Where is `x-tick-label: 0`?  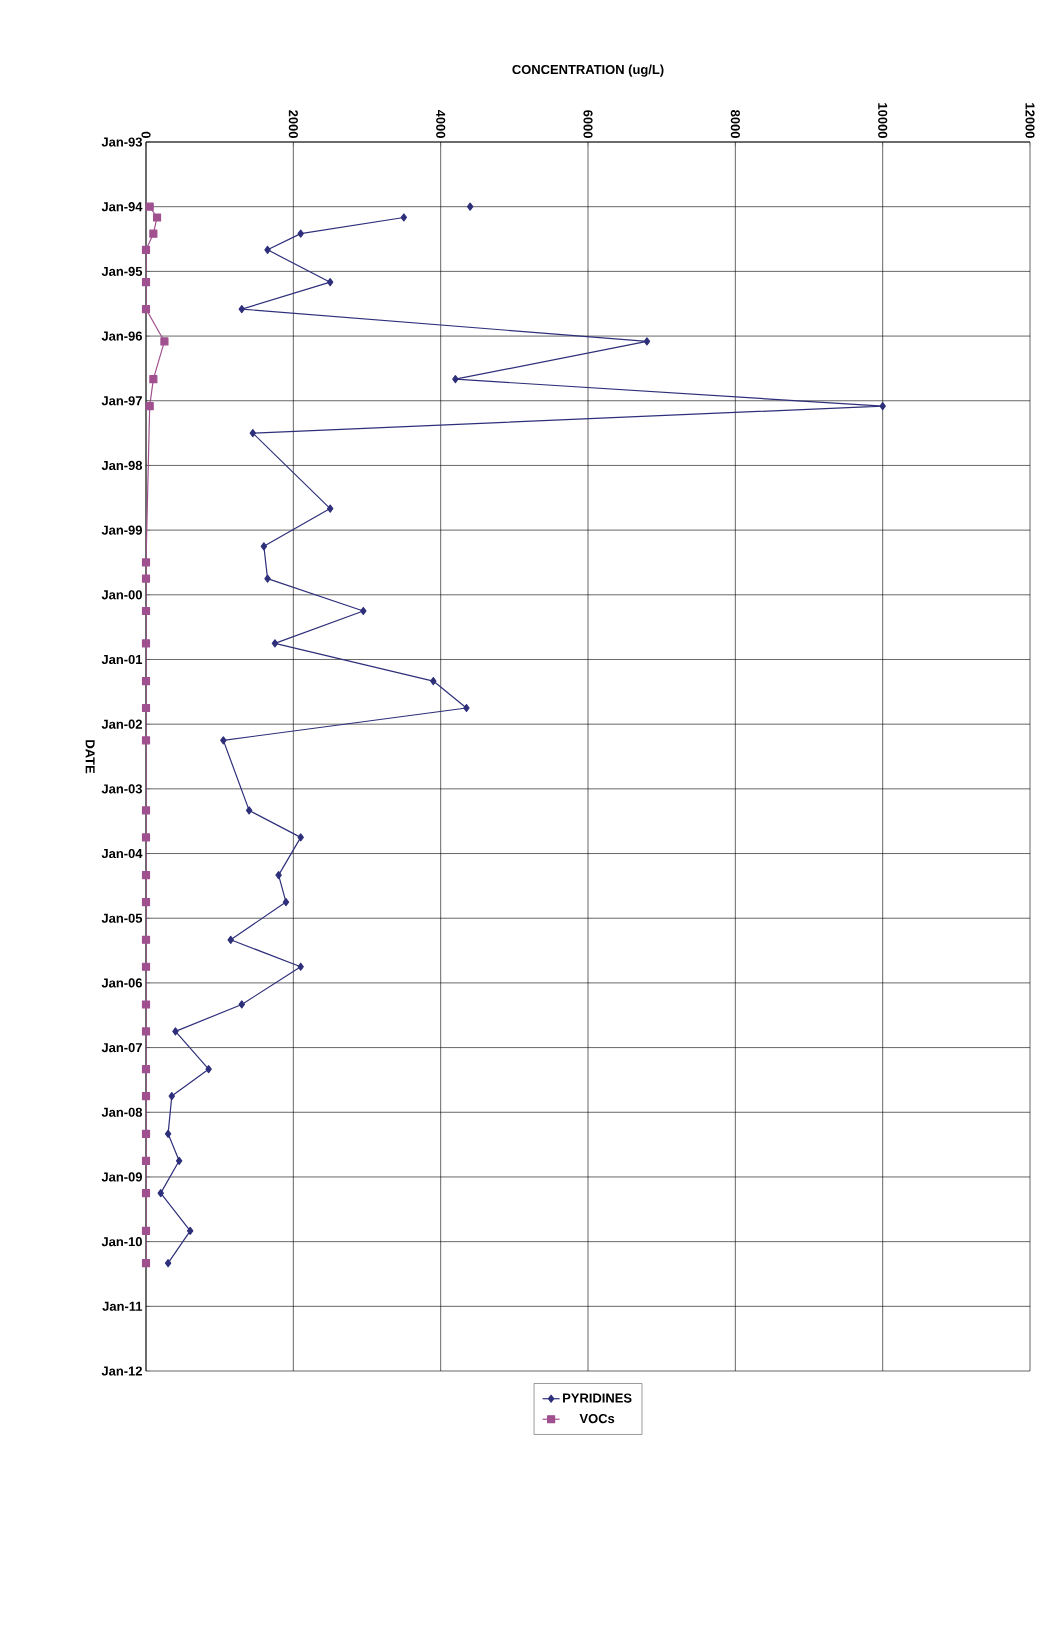
x-tick-label: 0 is located at coordinates (146, 134).